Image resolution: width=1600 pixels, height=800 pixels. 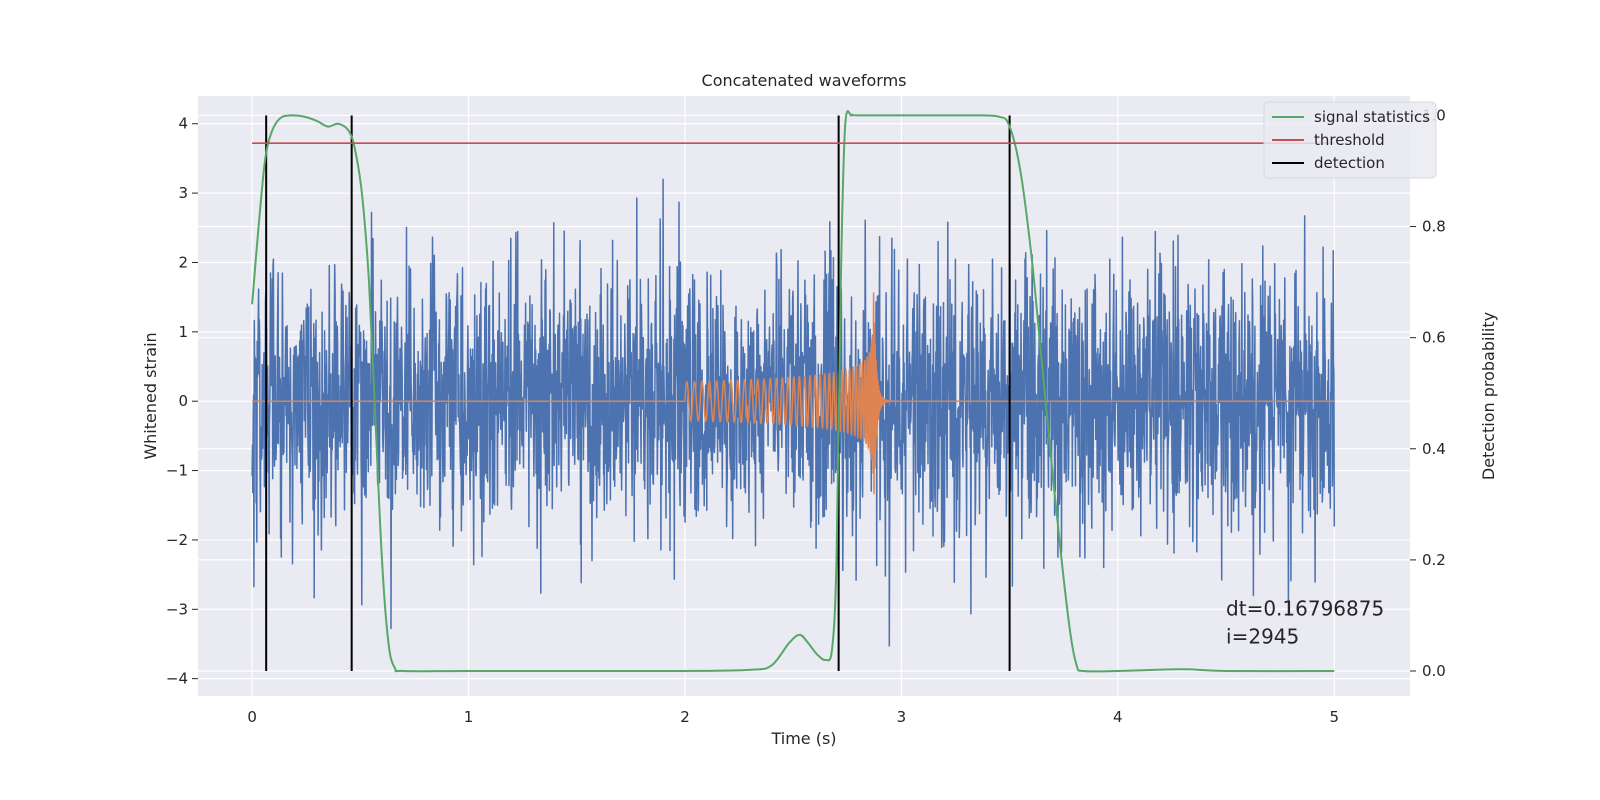 What do you see at coordinates (1434, 338) in the screenshot?
I see `y2-tick-label: 0.6` at bounding box center [1434, 338].